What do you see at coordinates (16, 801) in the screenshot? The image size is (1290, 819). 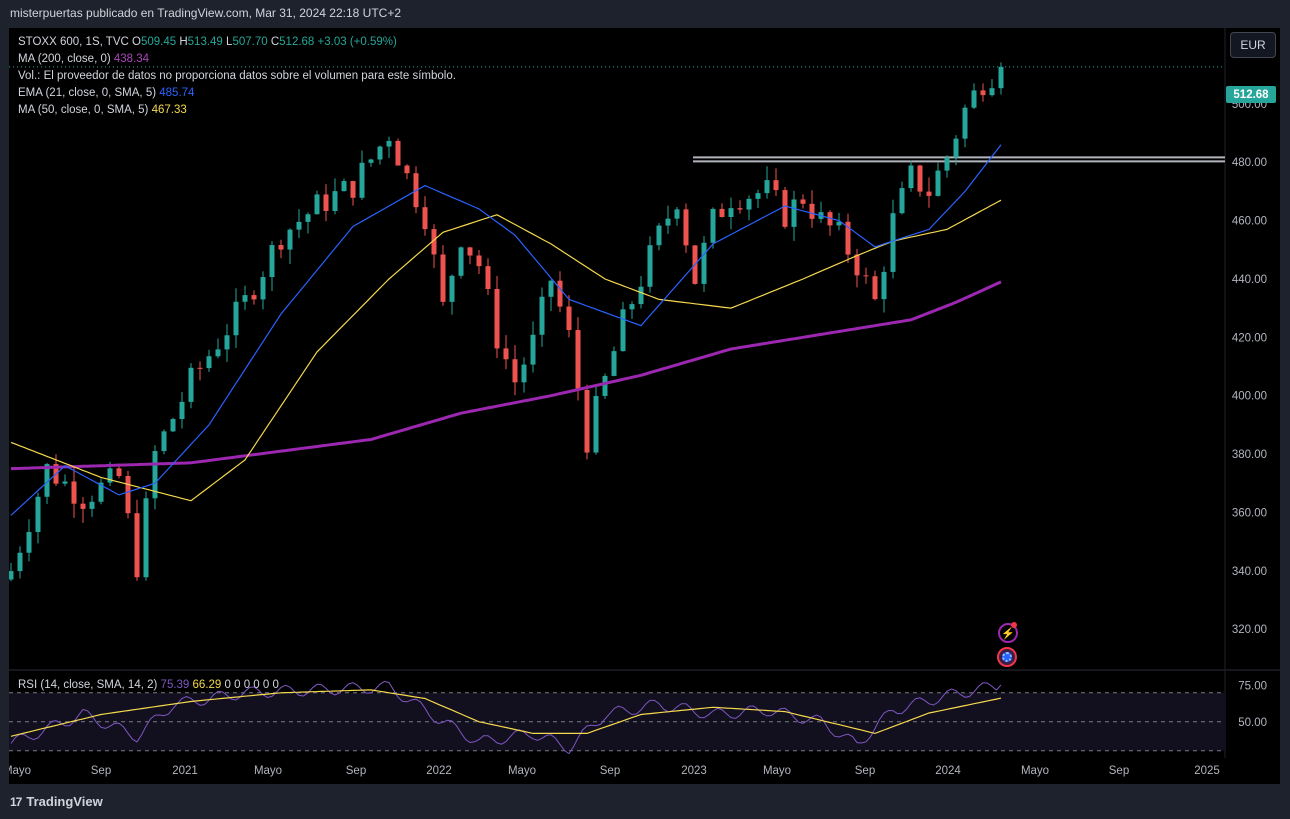 I see `tradingview-logo-icon: 17` at bounding box center [16, 801].